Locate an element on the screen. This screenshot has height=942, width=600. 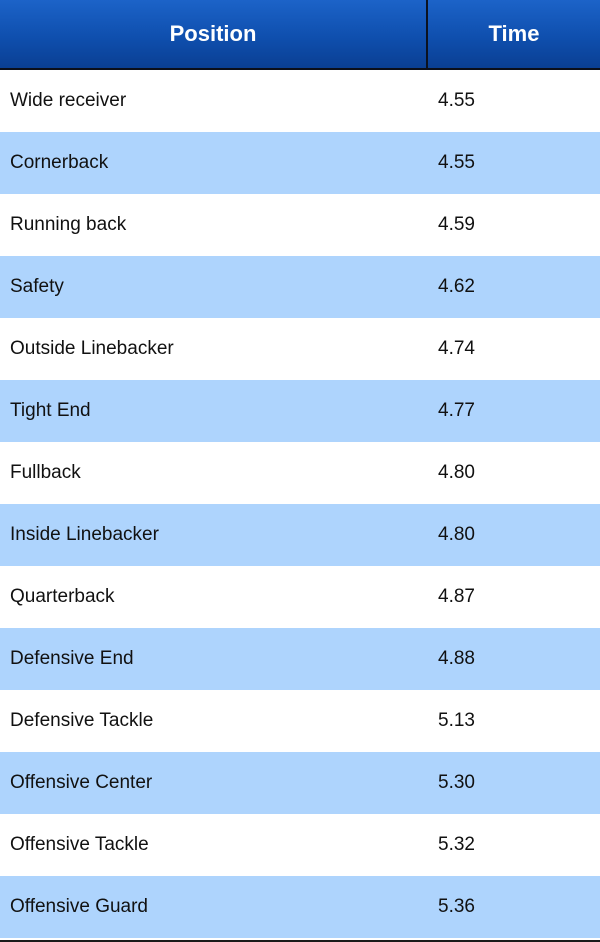
position-cell: Wide receiver is located at coordinates (68, 100).